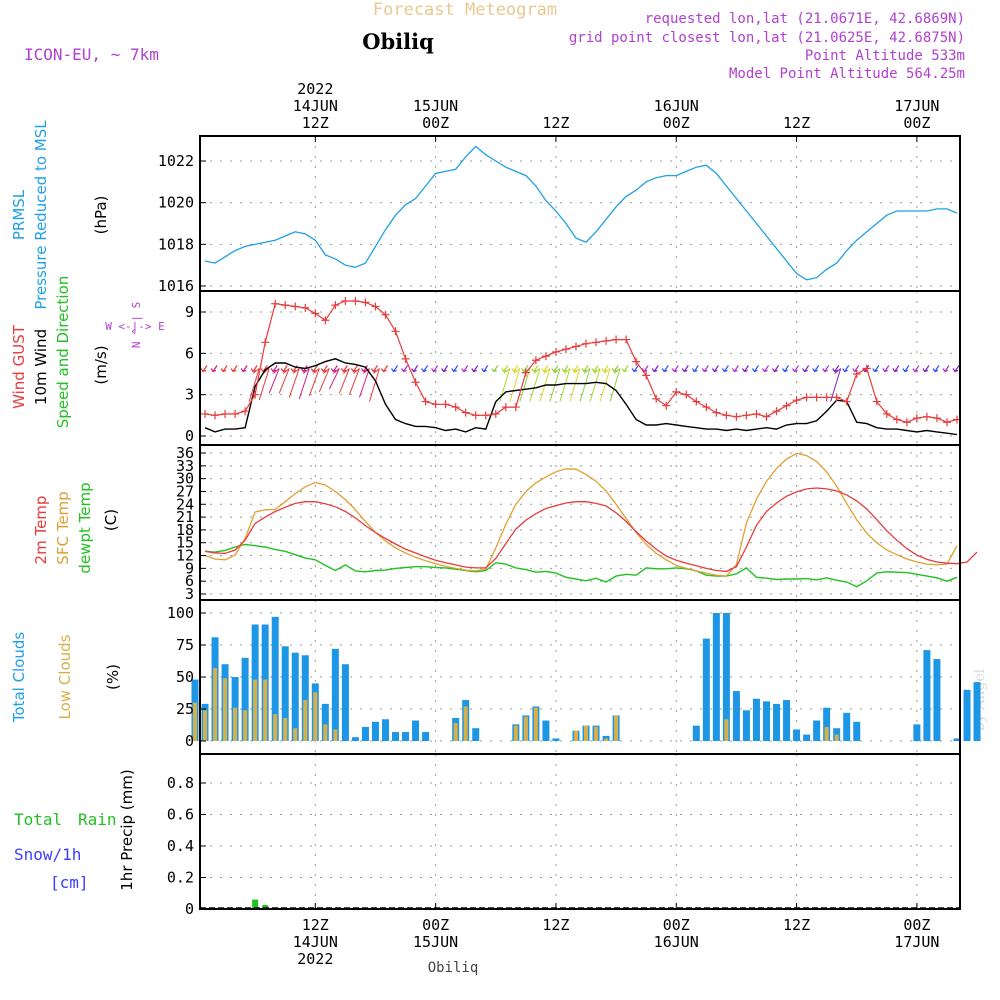 Image resolution: width=1000 pixels, height=1000 pixels. Describe the element at coordinates (581, 565) in the screenshot. I see `dewpoint-line` at that location.